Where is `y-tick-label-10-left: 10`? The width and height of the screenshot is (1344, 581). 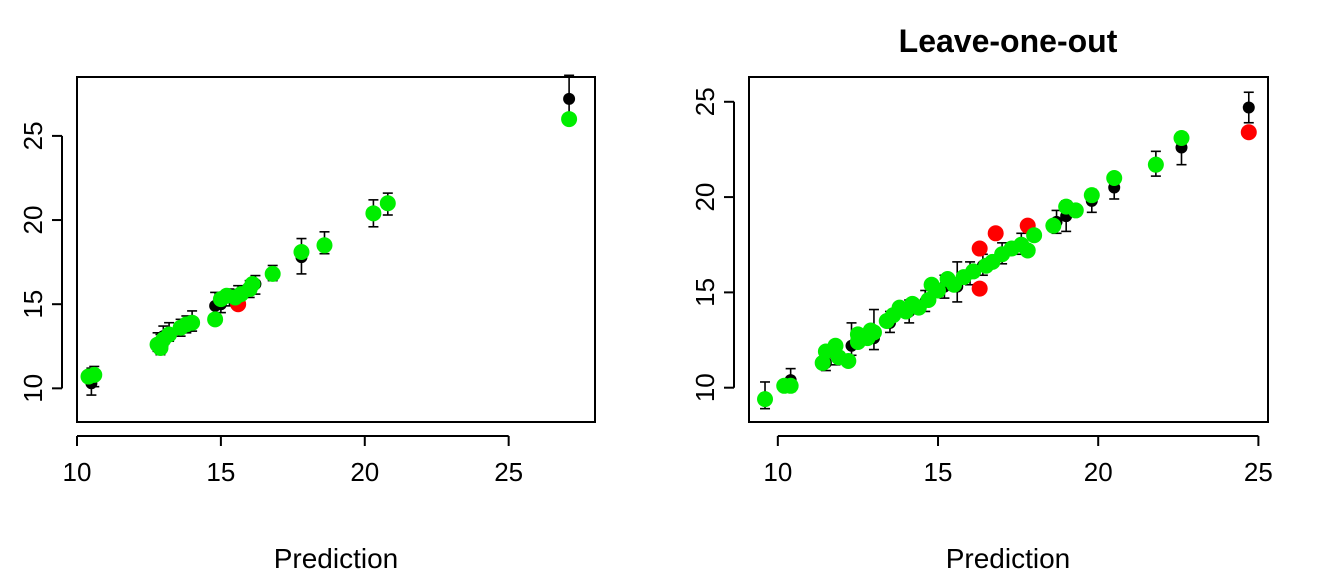 y-tick-label-10-left: 10 is located at coordinates (33, 388).